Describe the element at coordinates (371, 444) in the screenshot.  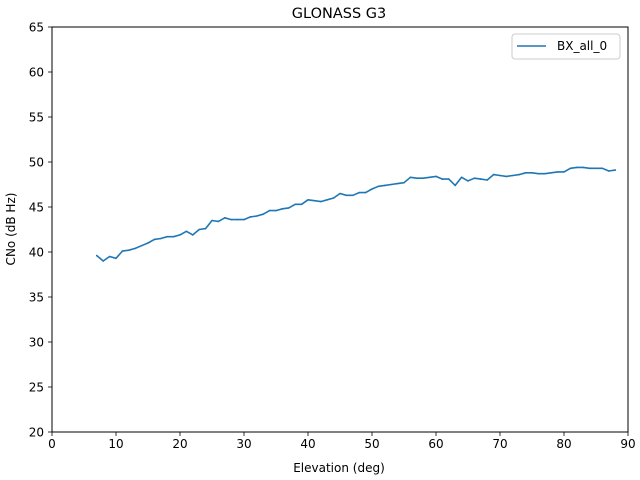
I see `x-tick-label: 50` at that location.